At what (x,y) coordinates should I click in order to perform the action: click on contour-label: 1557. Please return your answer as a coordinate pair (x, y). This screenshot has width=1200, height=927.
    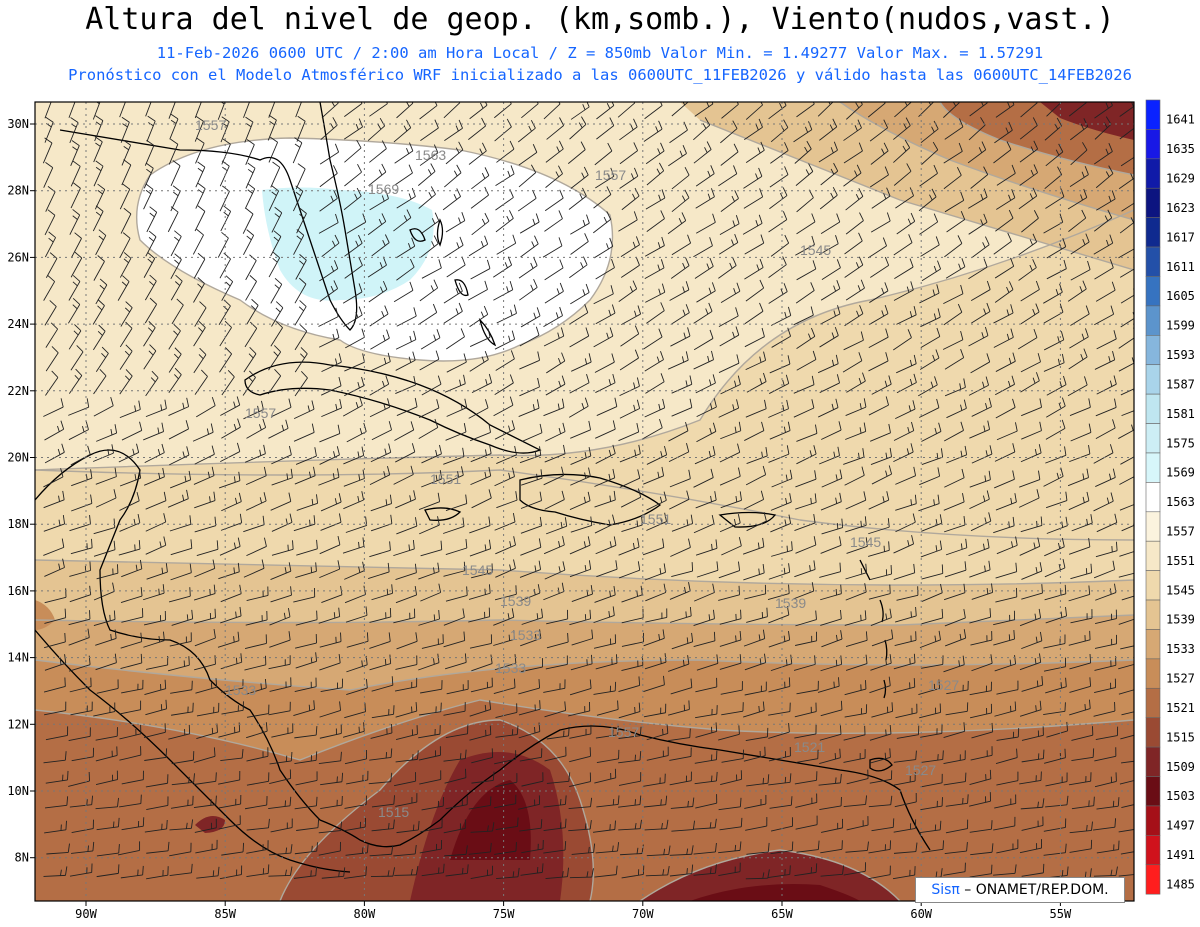
    Looking at the image, I should click on (260, 413).